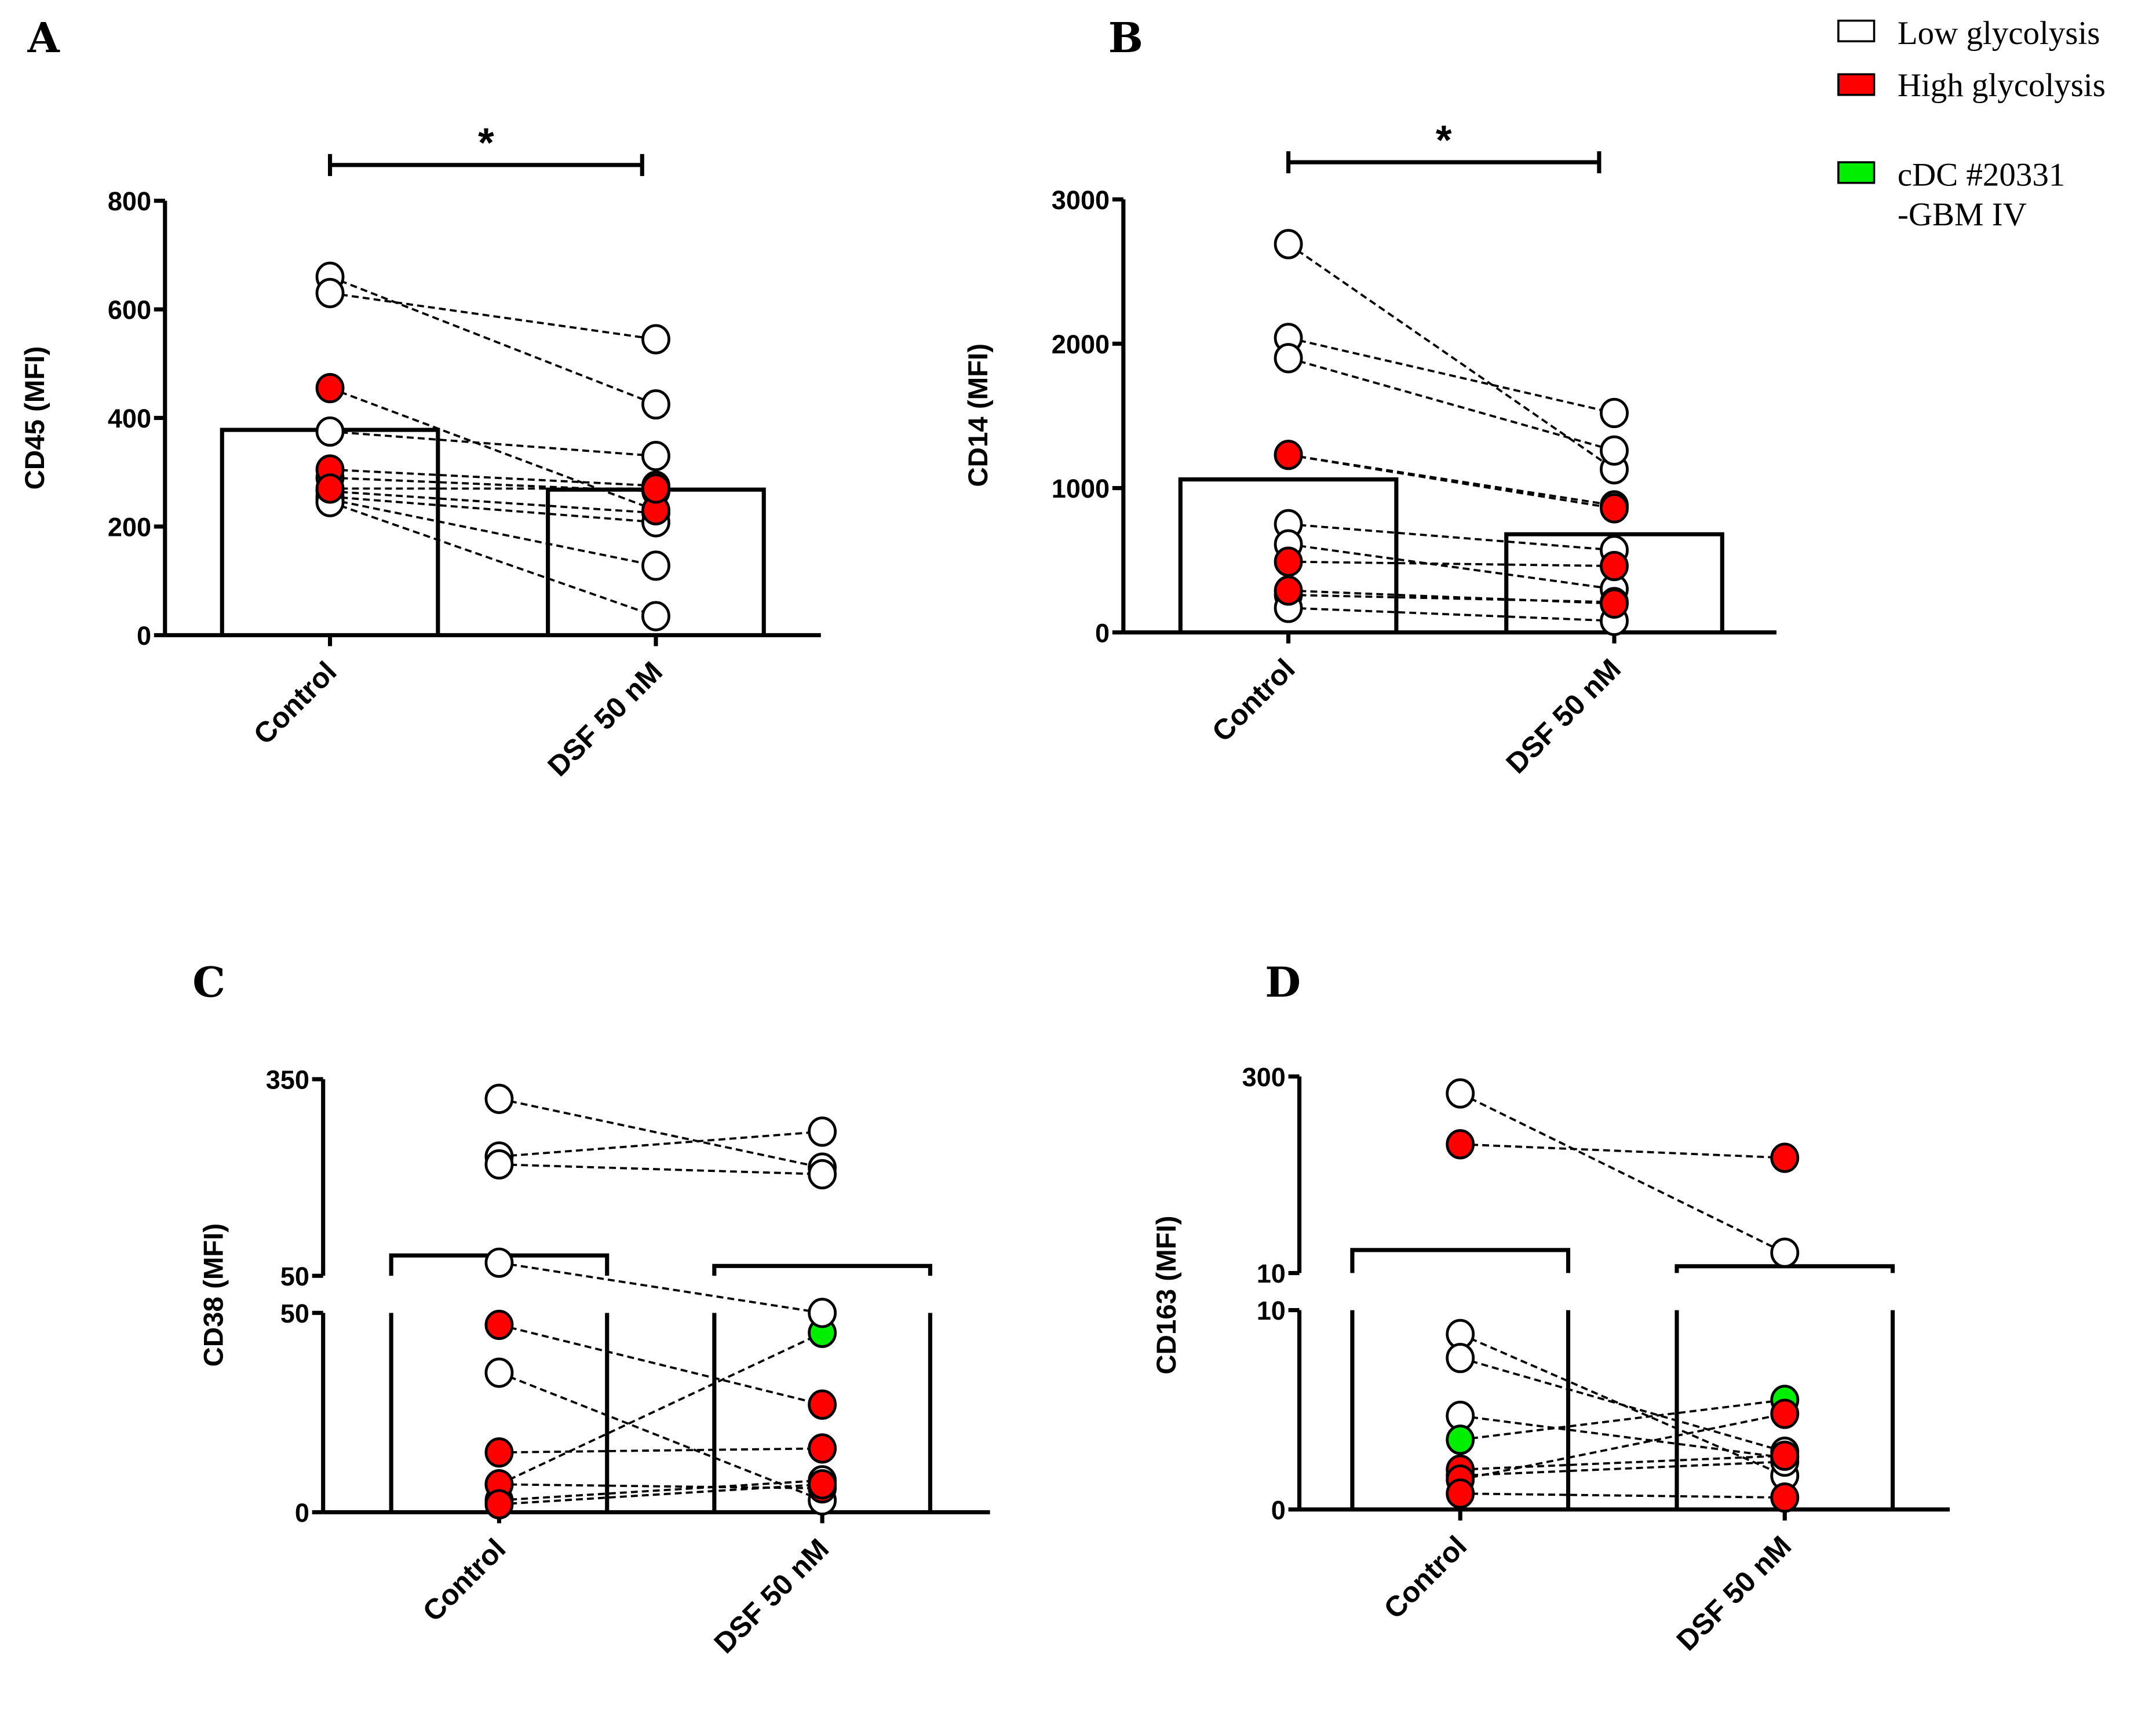  What do you see at coordinates (1283, 982) in the screenshot?
I see `panel-letter: D` at bounding box center [1283, 982].